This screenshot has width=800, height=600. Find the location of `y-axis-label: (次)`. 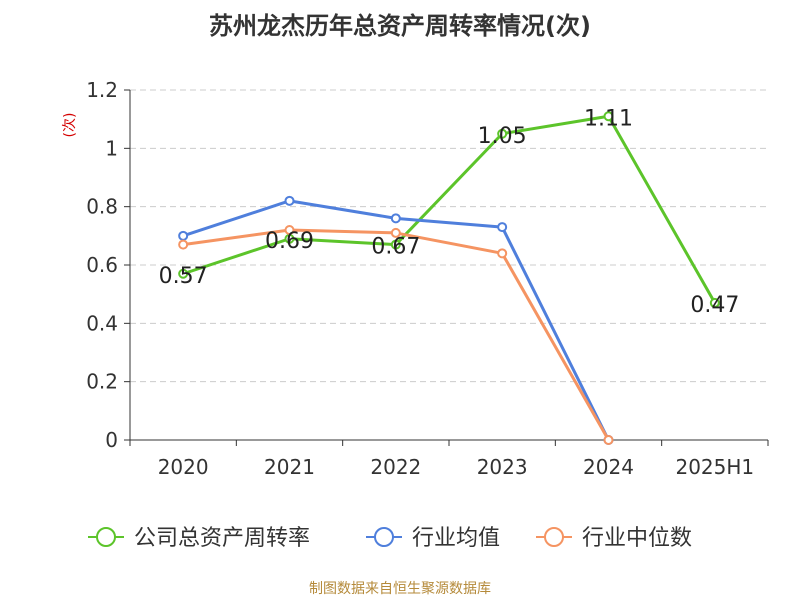

y-axis-label: (次) is located at coordinates (70, 125).